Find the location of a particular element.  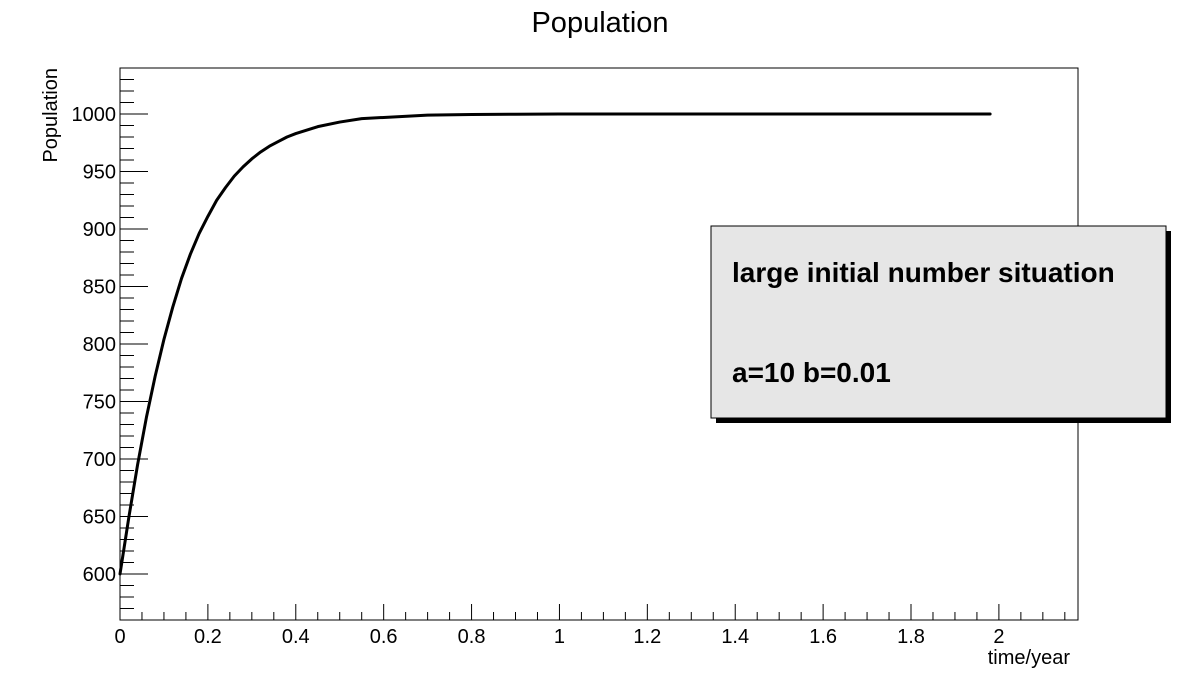

y-tick-label: 800 is located at coordinates (99, 345).